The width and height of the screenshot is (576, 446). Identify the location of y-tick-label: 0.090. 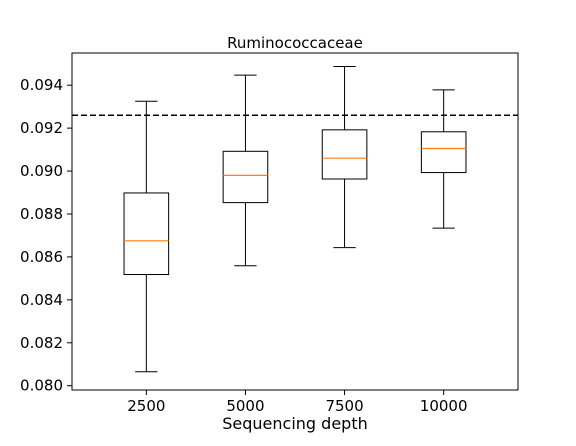
(41, 171).